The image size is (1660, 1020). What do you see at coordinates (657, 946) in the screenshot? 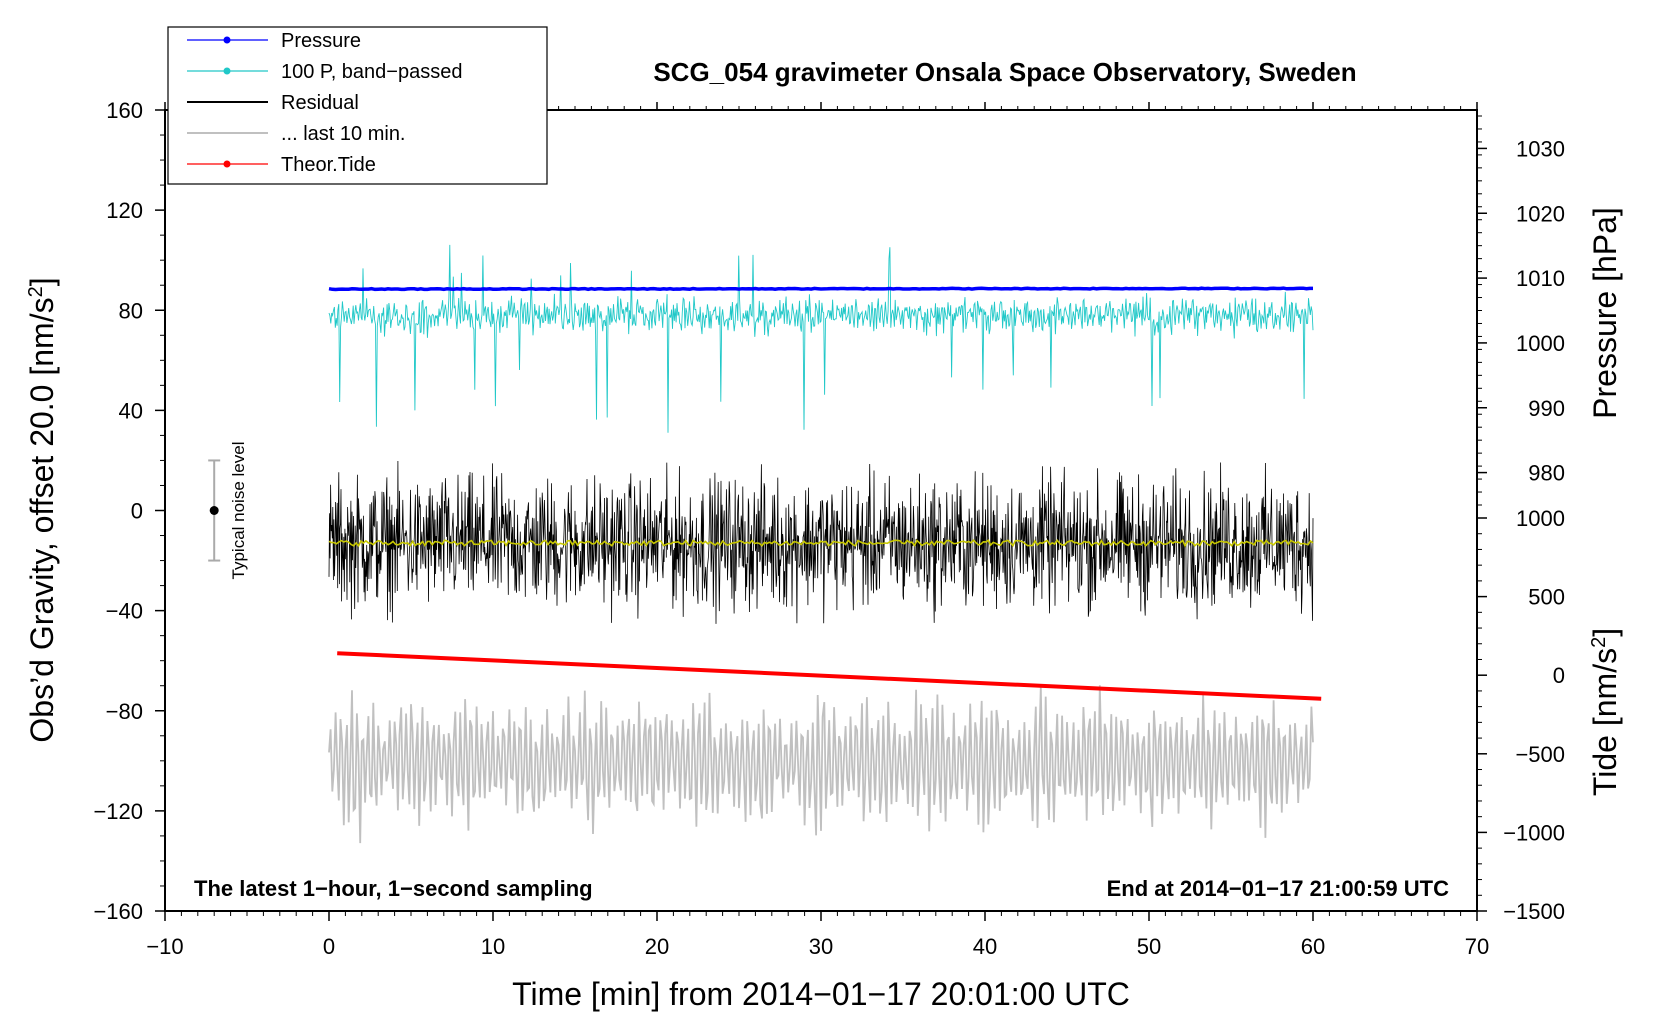
I see `x-tick-label: 20` at bounding box center [657, 946].